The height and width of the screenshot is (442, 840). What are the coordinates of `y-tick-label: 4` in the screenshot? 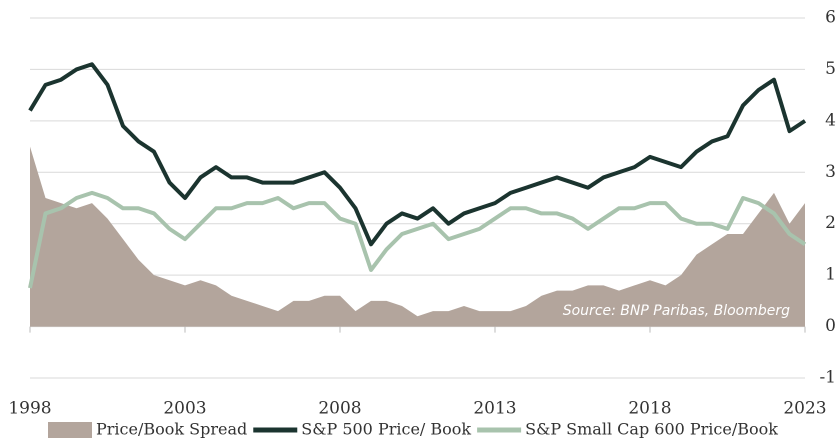 It's located at (830, 120).